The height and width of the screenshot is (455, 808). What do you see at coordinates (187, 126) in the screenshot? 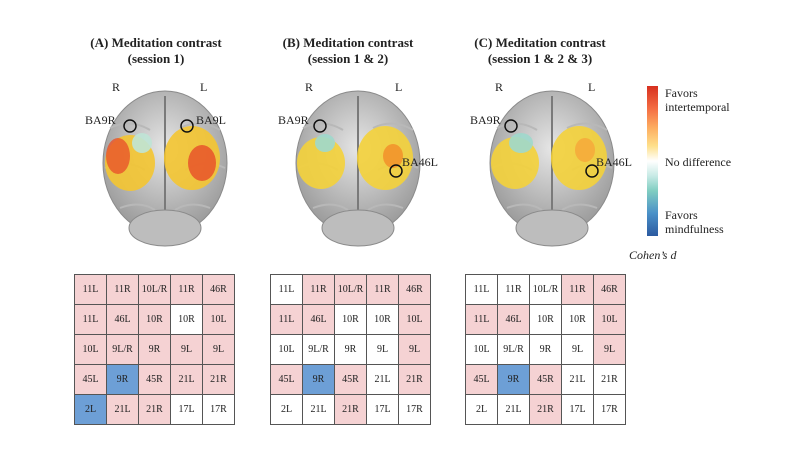
I see `marker-ring-ba9l` at bounding box center [187, 126].